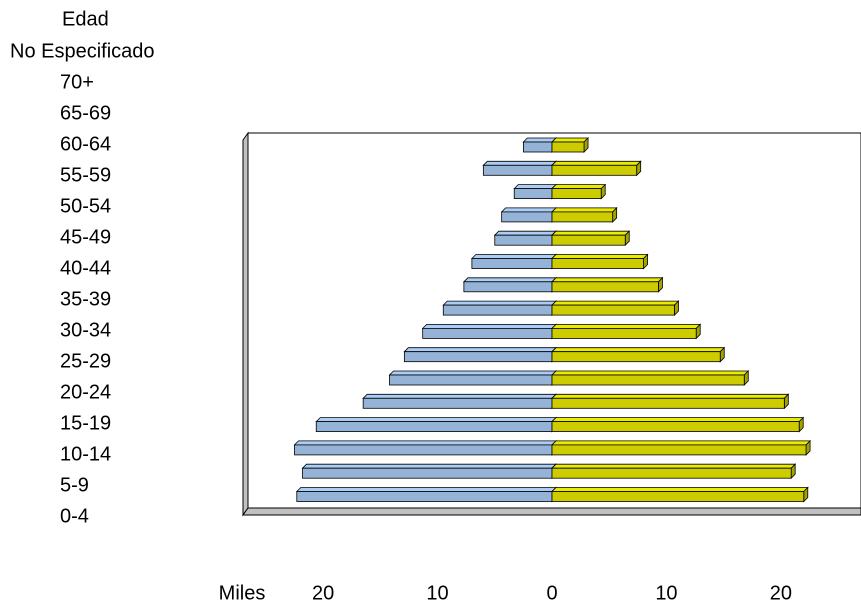 This screenshot has width=861, height=604. What do you see at coordinates (77, 82) in the screenshot?
I see `y-tick-label: 70+` at bounding box center [77, 82].